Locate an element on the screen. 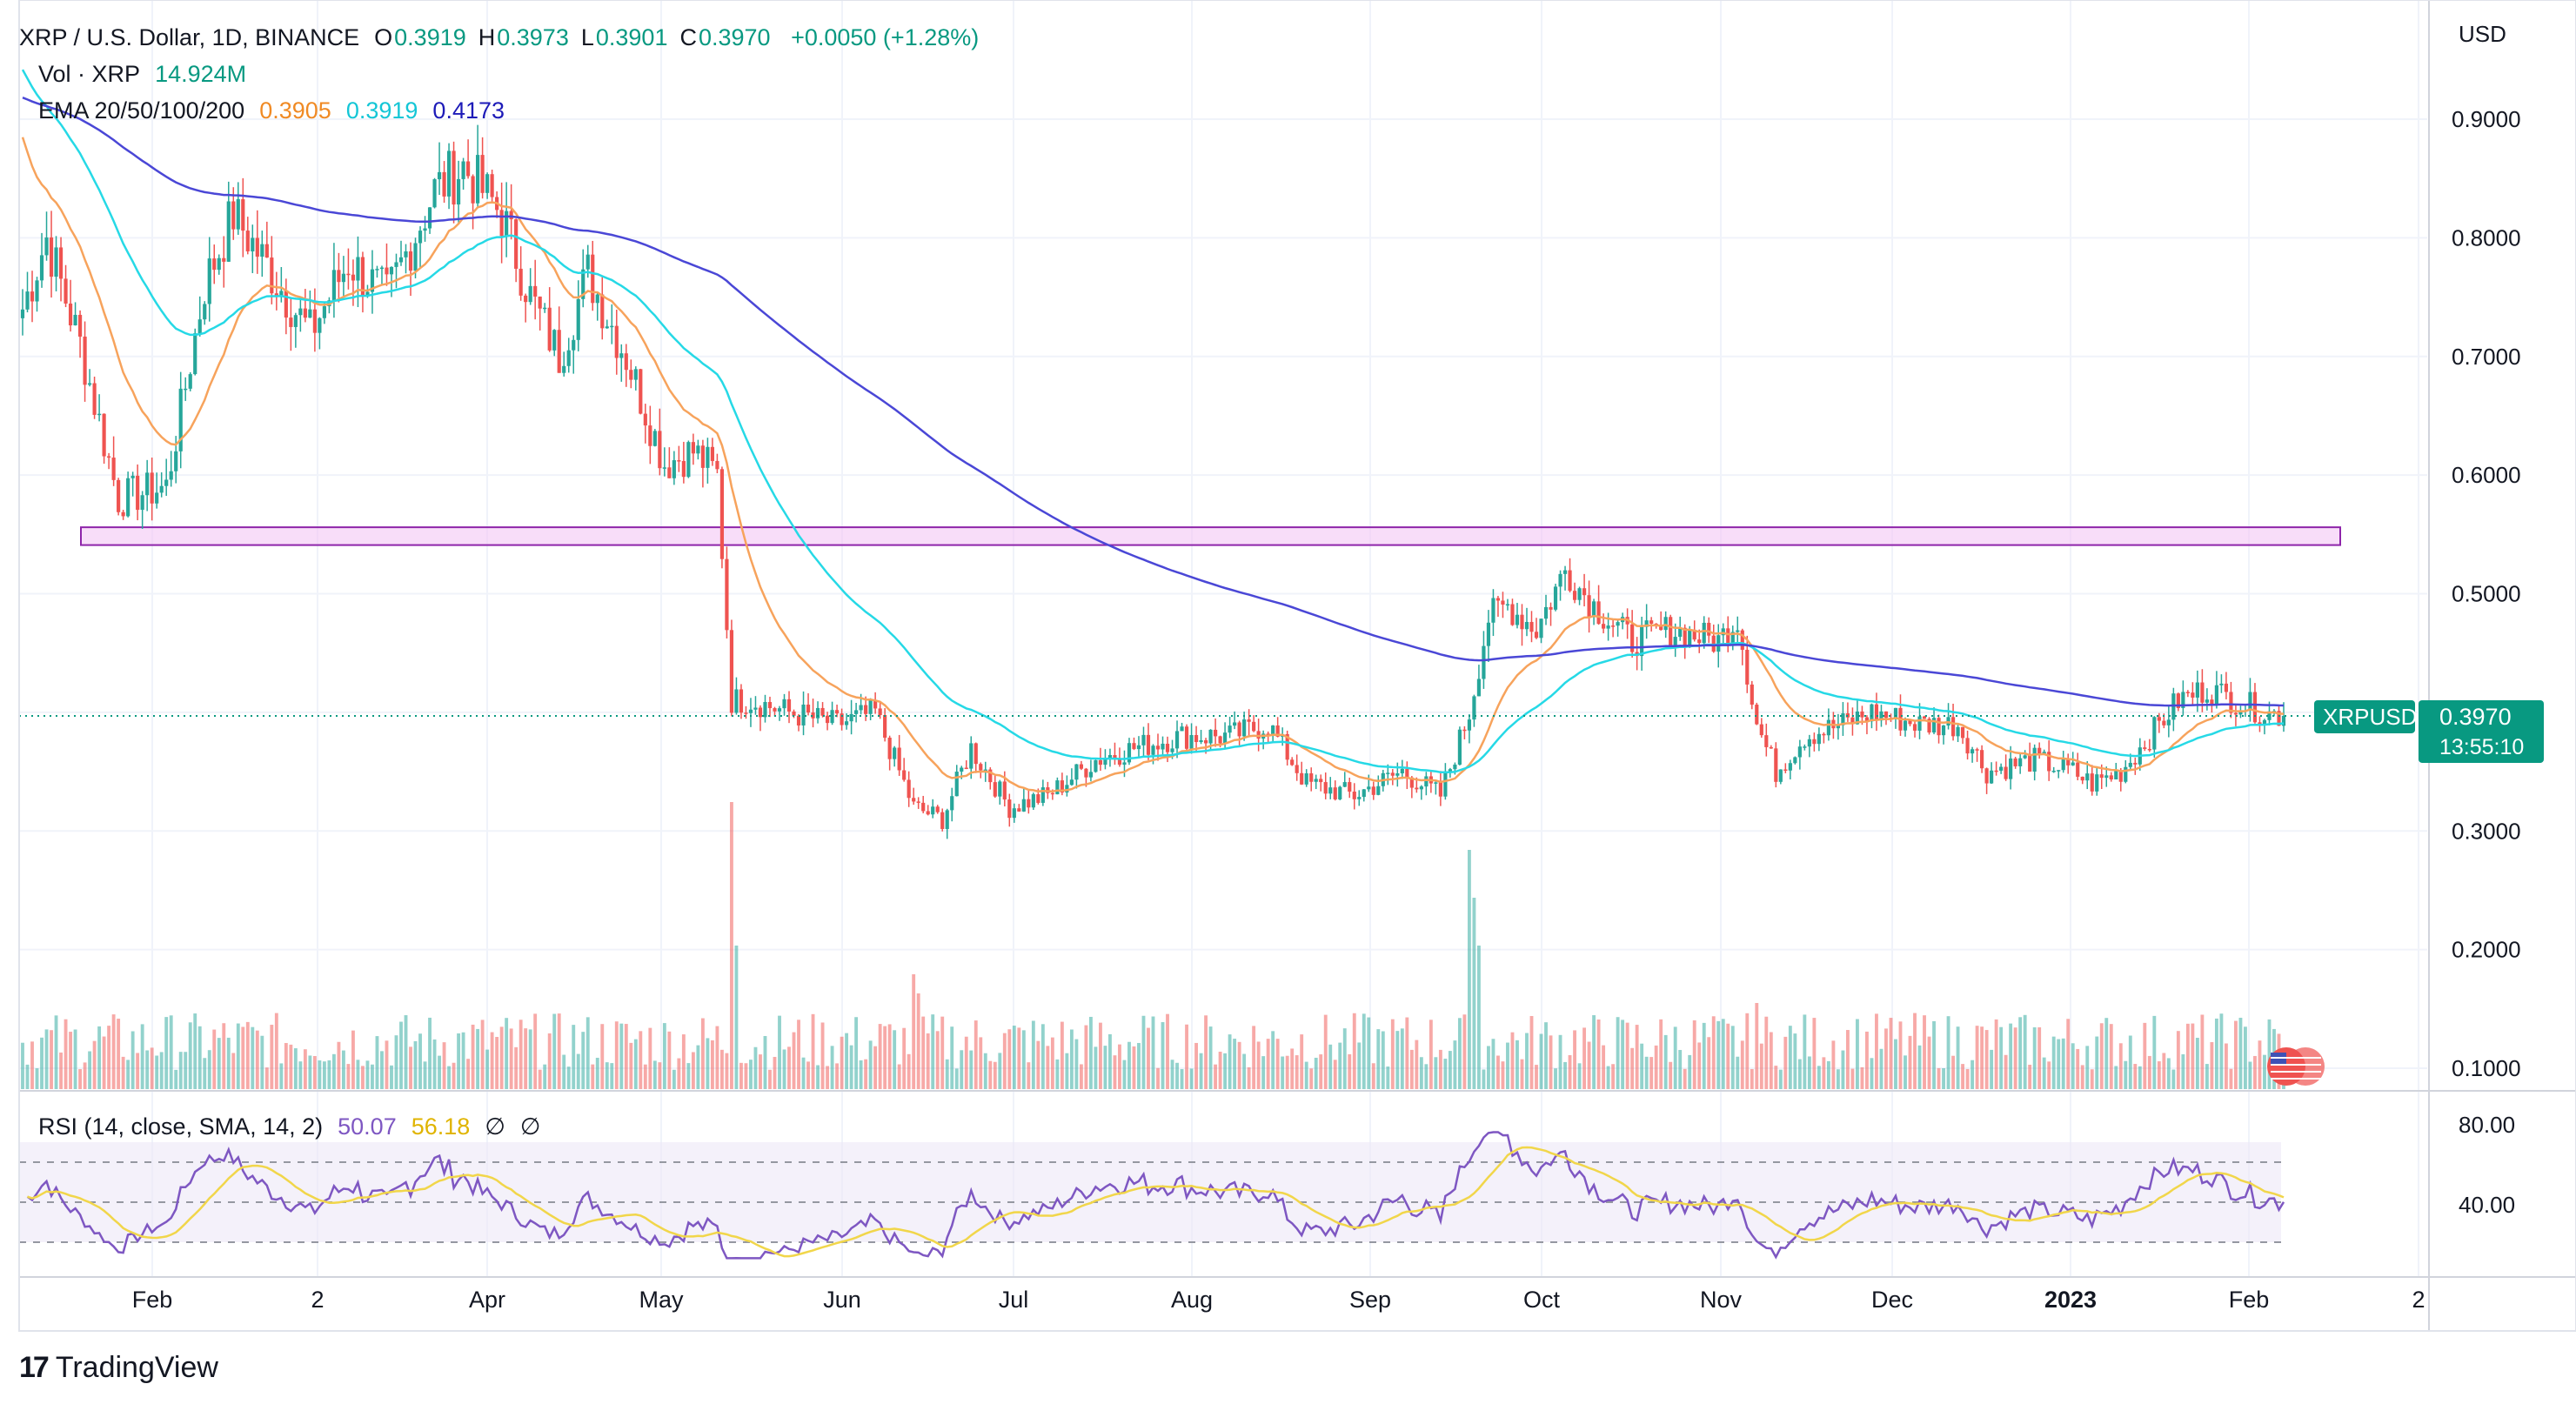  us-flag-icon is located at coordinates (2296, 1066).